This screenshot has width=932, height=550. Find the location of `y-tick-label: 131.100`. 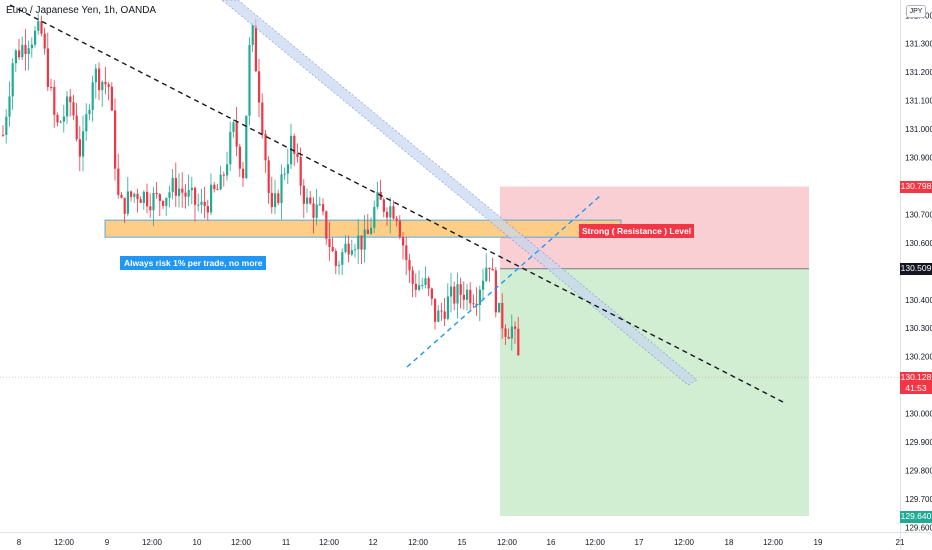

y-tick-label: 131.100 is located at coordinates (918, 101).